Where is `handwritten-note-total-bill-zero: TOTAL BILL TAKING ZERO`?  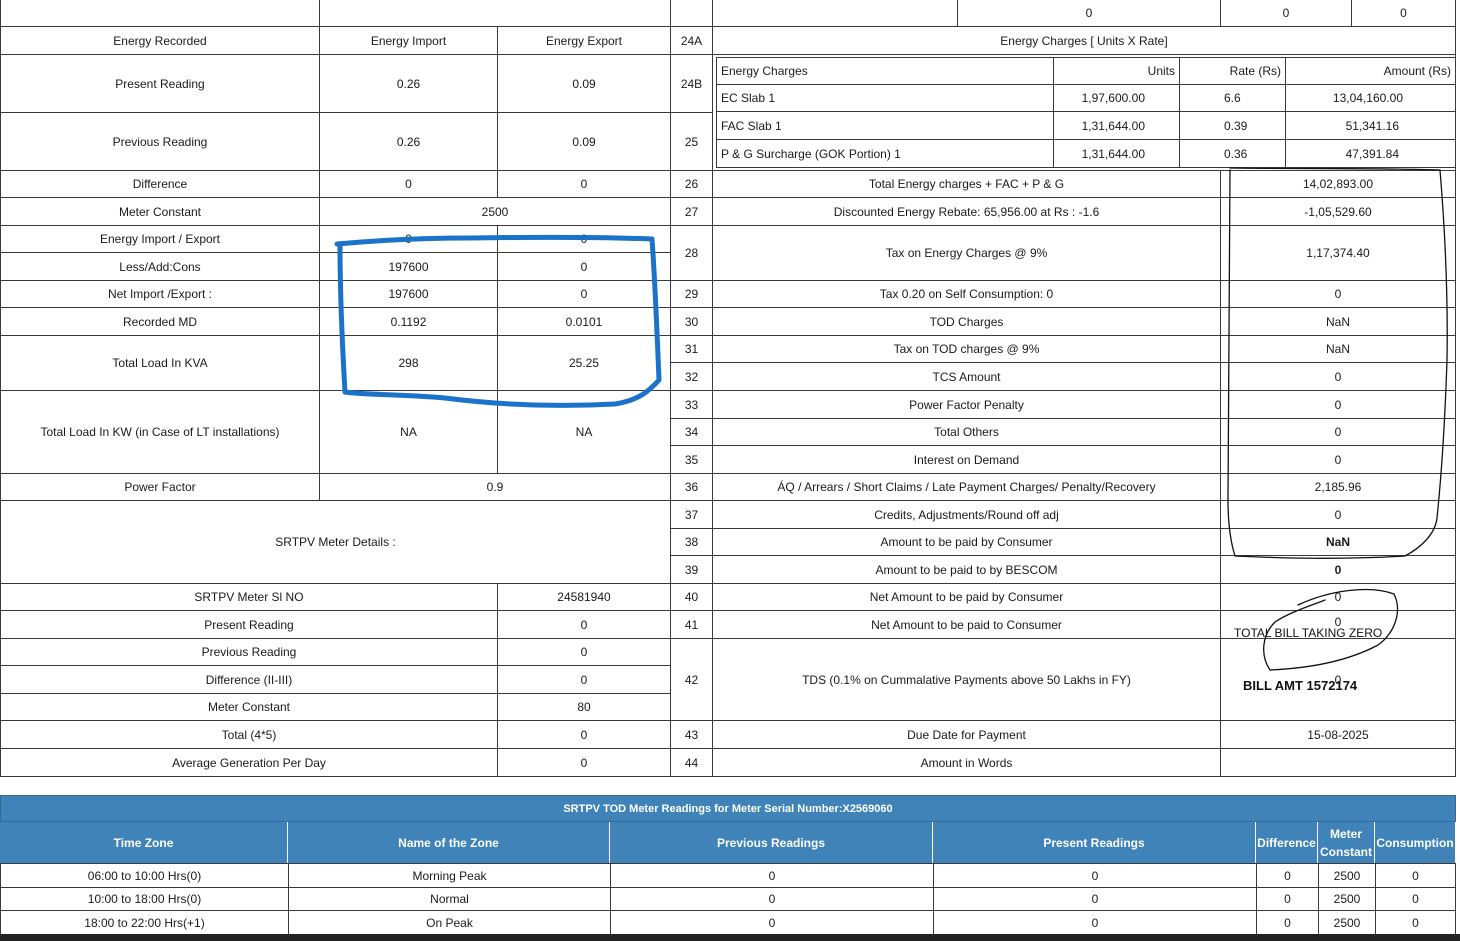
handwritten-note-total-bill-zero: TOTAL BILL TAKING ZERO is located at coordinates (1308, 633).